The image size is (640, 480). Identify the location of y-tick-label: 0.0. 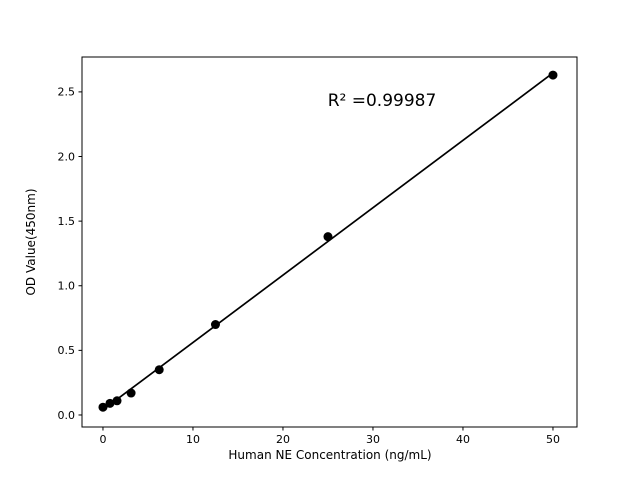
(67, 415).